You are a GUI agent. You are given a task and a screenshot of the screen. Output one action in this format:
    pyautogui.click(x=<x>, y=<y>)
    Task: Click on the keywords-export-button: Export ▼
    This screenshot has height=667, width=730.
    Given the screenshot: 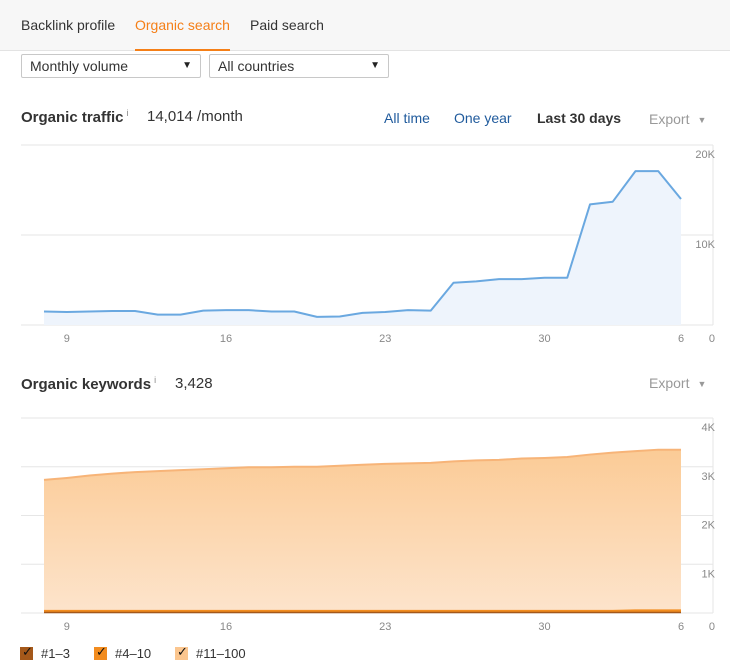 What is the action you would take?
    pyautogui.click(x=677, y=383)
    